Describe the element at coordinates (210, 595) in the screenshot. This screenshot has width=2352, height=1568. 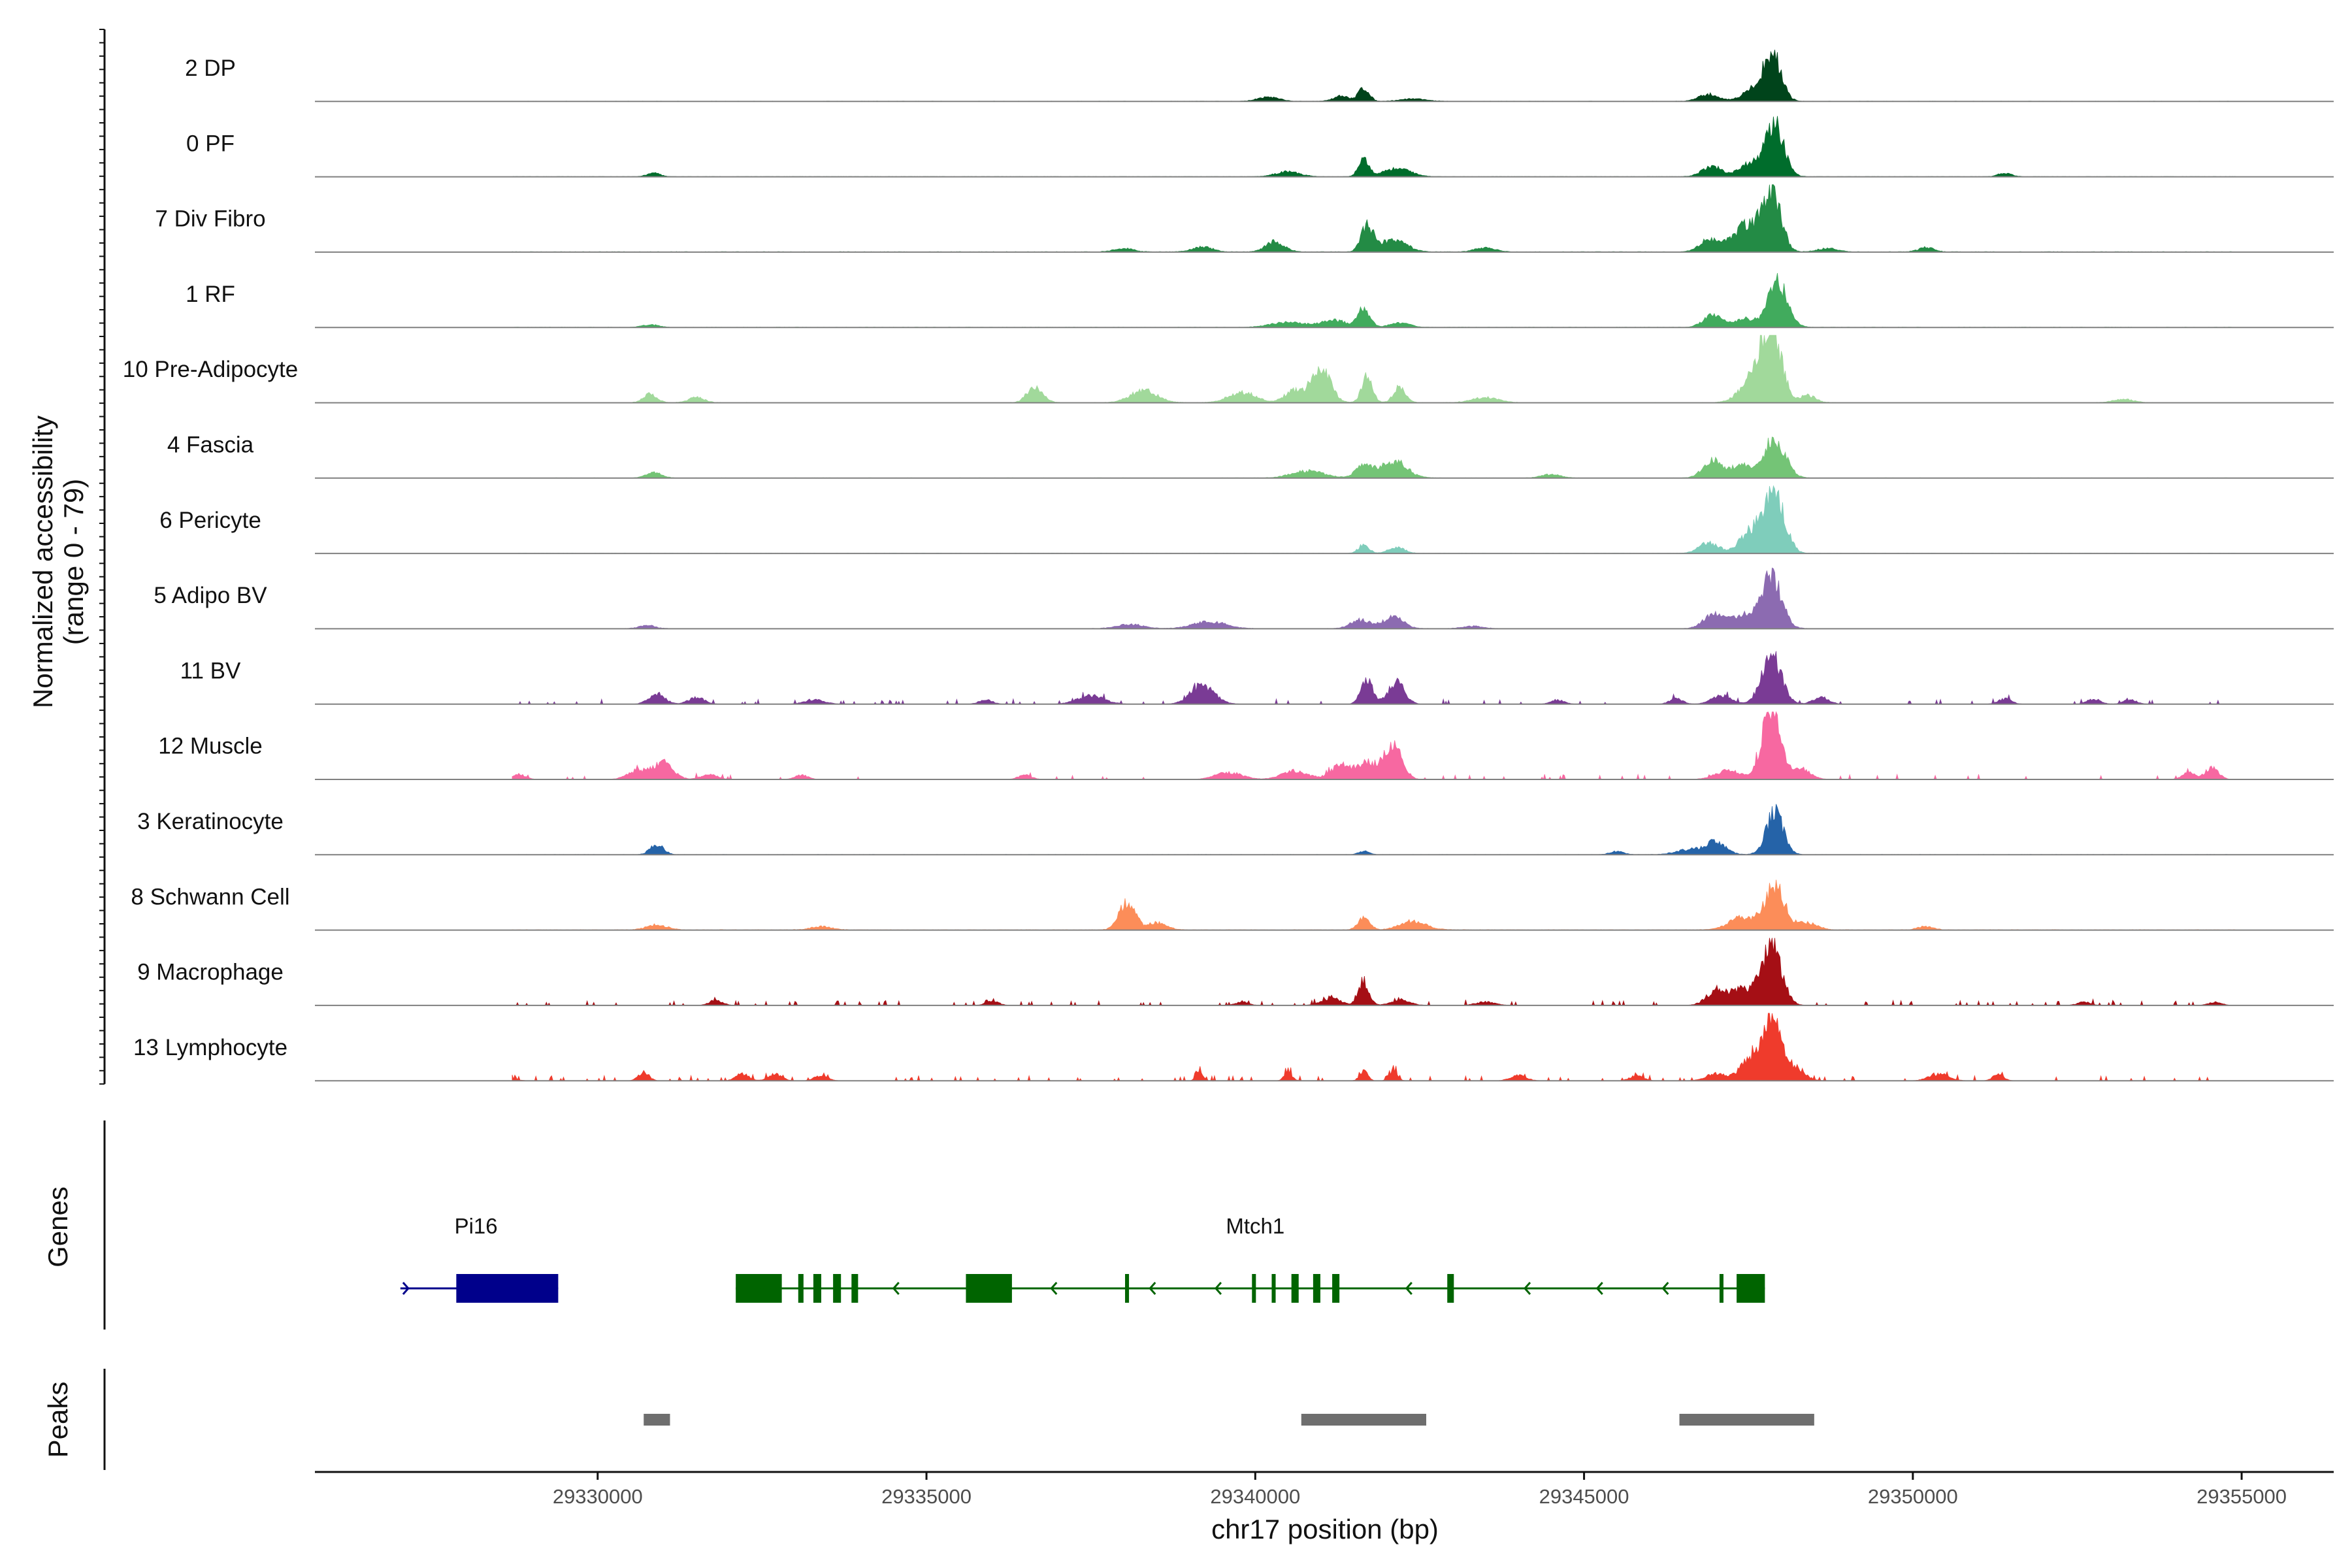
I see `track-label: 5 Adipo BV` at that location.